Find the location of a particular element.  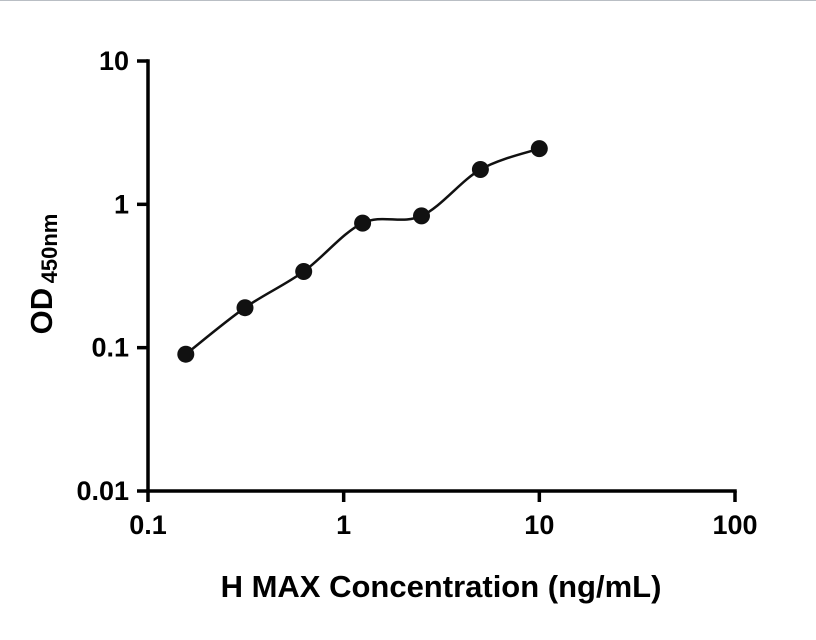

y-axis-tick-label: 0.1 is located at coordinates (110, 348).